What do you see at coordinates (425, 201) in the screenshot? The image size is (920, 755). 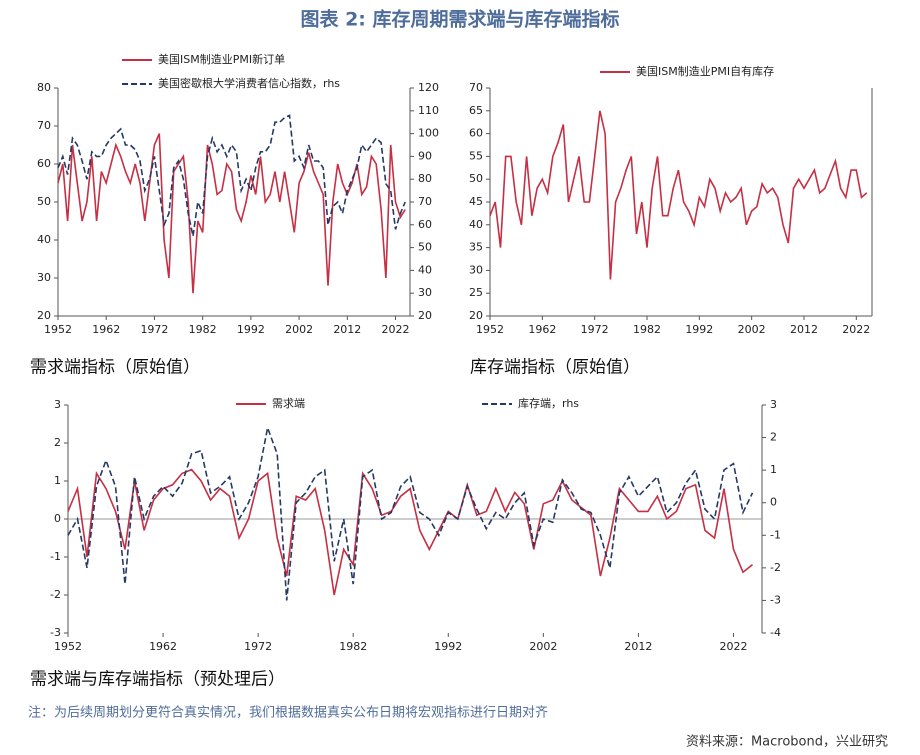 I see `y2-tick-label: 70` at bounding box center [425, 201].